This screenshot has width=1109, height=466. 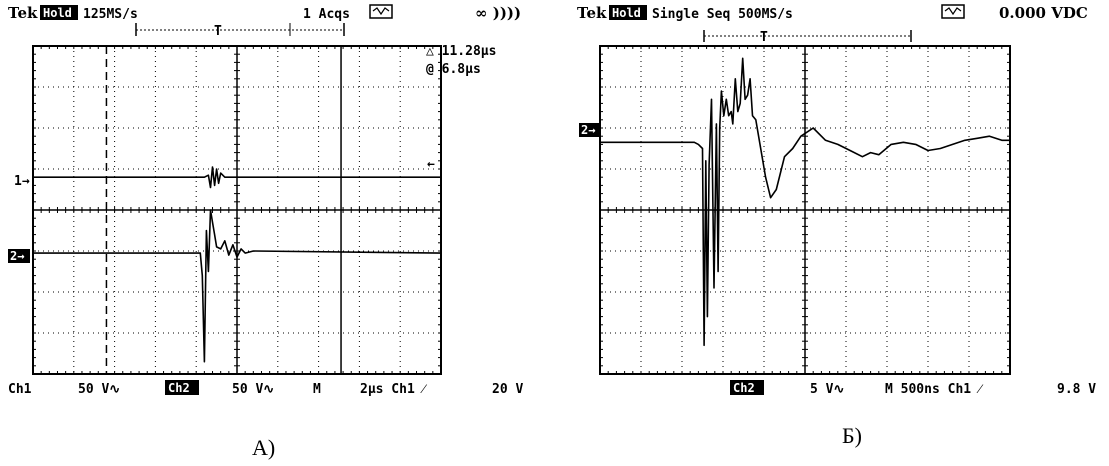 What do you see at coordinates (934, 389) in the screenshot?
I see `timebase-trigger: M 500ns Ch1 ⁄` at bounding box center [934, 389].